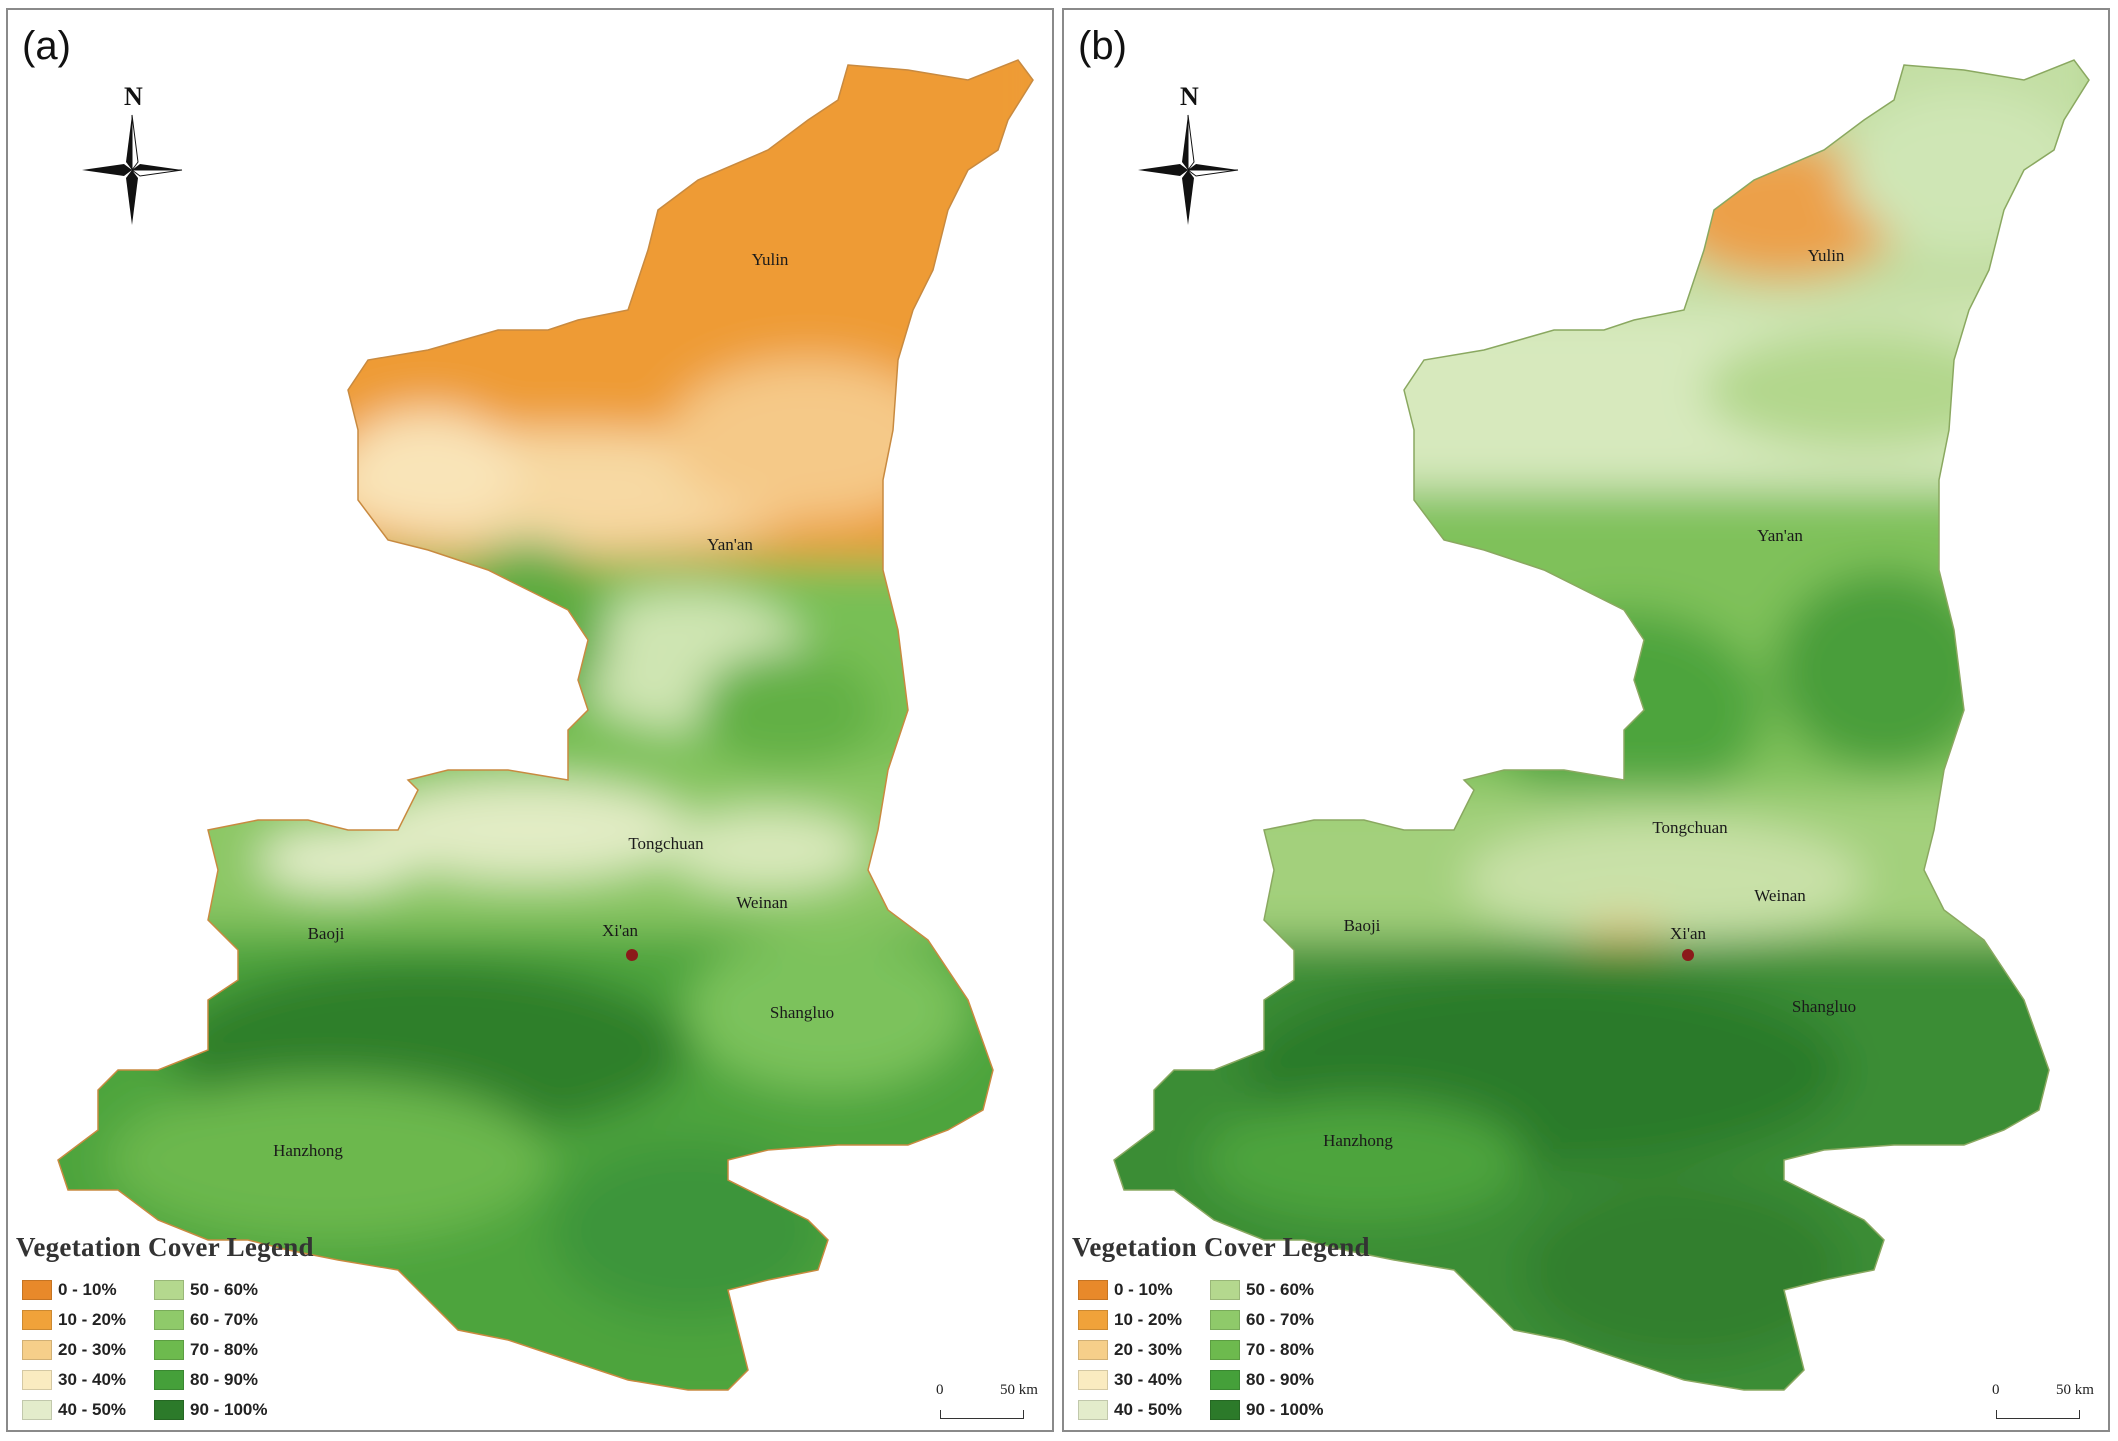 The image size is (2118, 1441). I want to click on panel-label: (b), so click(1102, 46).